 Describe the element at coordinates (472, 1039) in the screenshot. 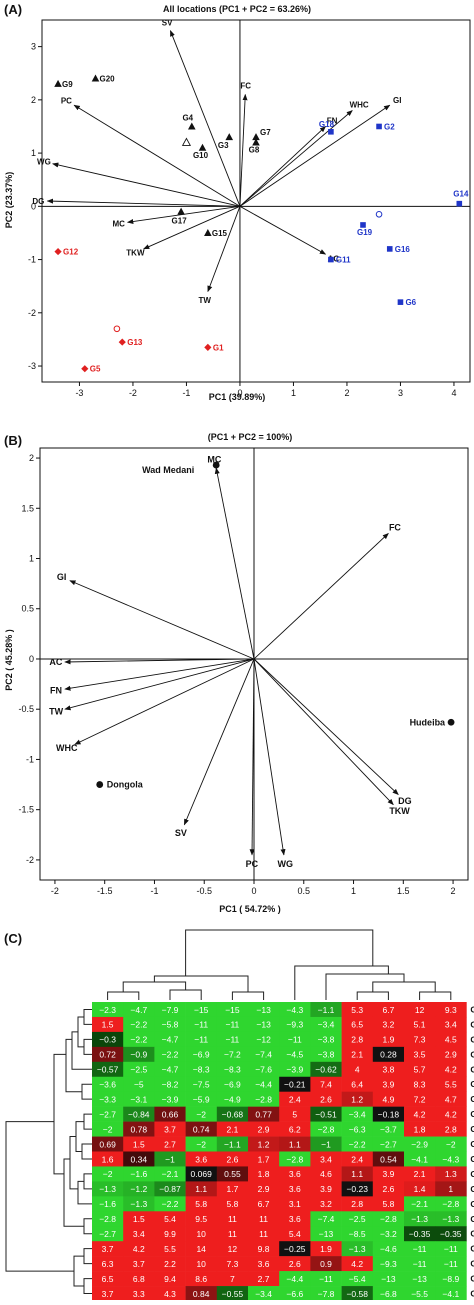

I see `row-label: G16` at that location.